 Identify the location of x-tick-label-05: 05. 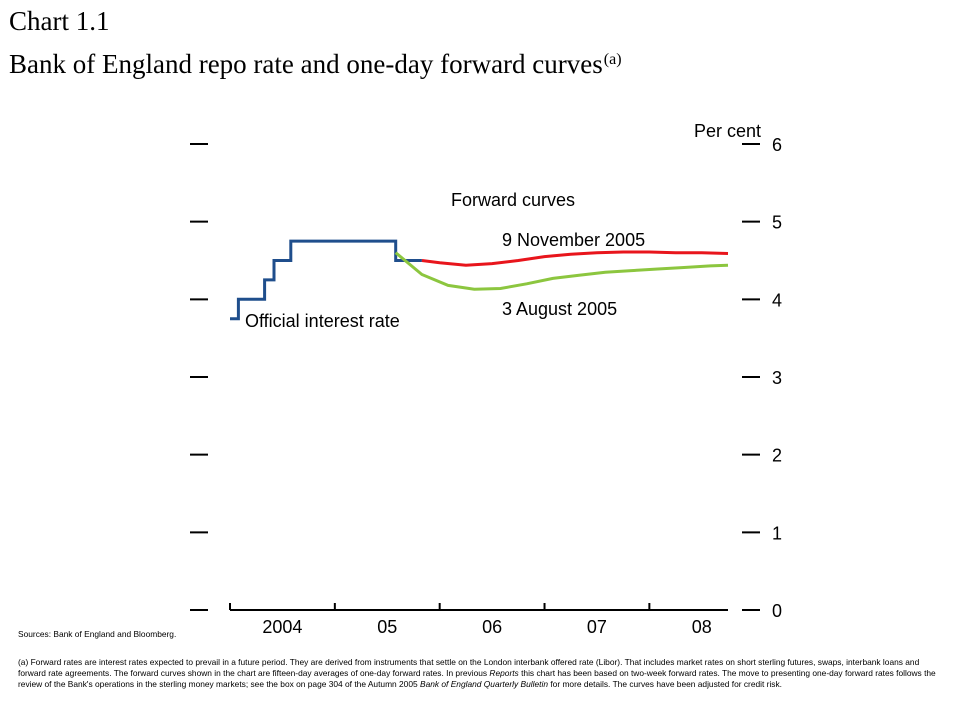
(387, 627).